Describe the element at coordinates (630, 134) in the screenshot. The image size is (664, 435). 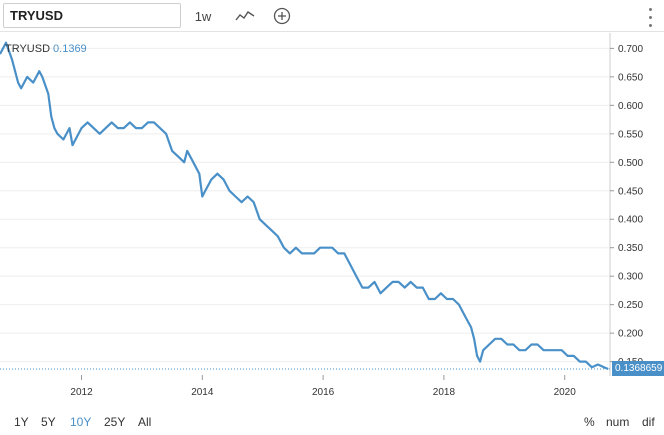
I see `y-tick-label: 0.550` at that location.